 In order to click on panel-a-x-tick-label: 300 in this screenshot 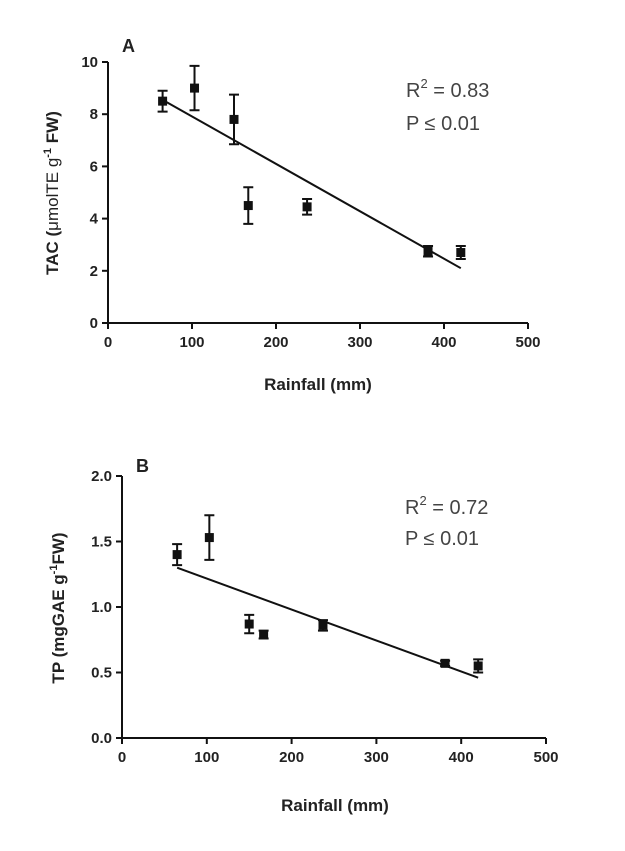, I will do `click(359, 342)`.